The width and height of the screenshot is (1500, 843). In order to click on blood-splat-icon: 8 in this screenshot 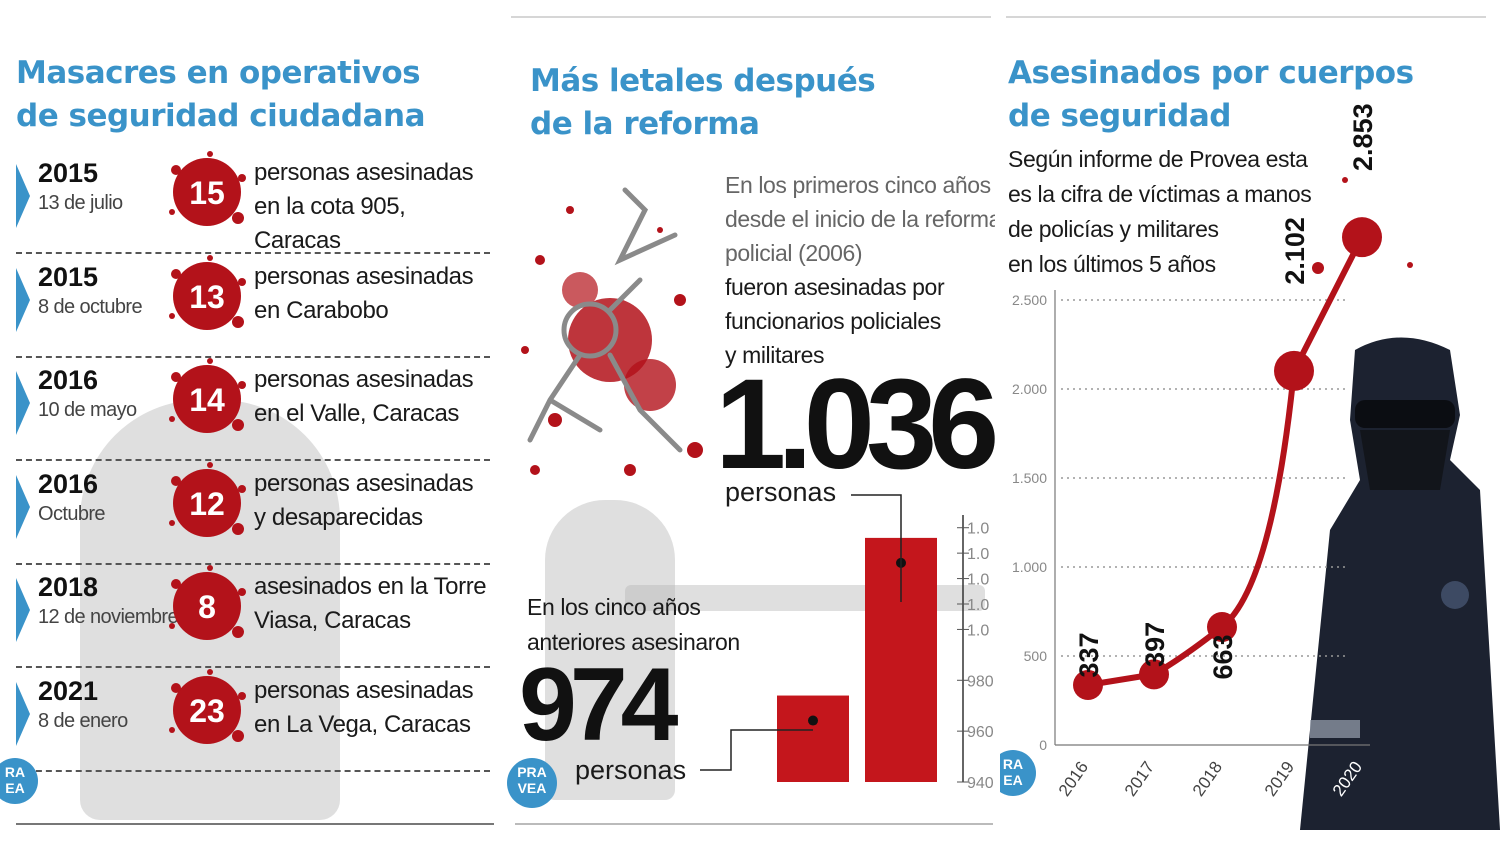, I will do `click(207, 602)`.